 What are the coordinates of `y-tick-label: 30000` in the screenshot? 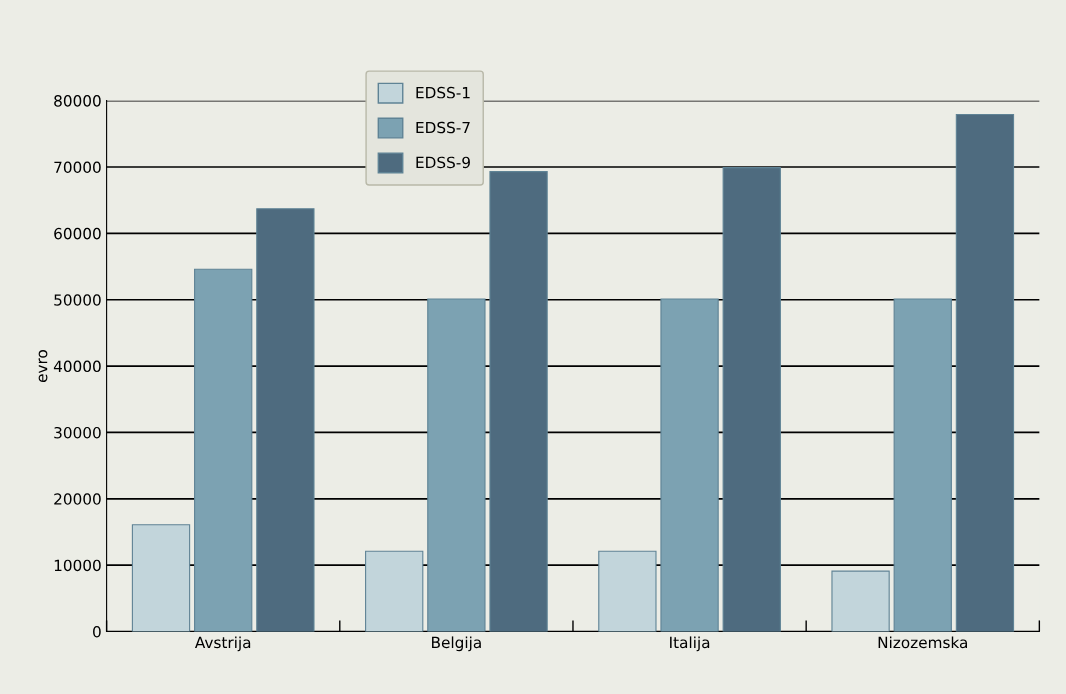 It's located at (77, 432).